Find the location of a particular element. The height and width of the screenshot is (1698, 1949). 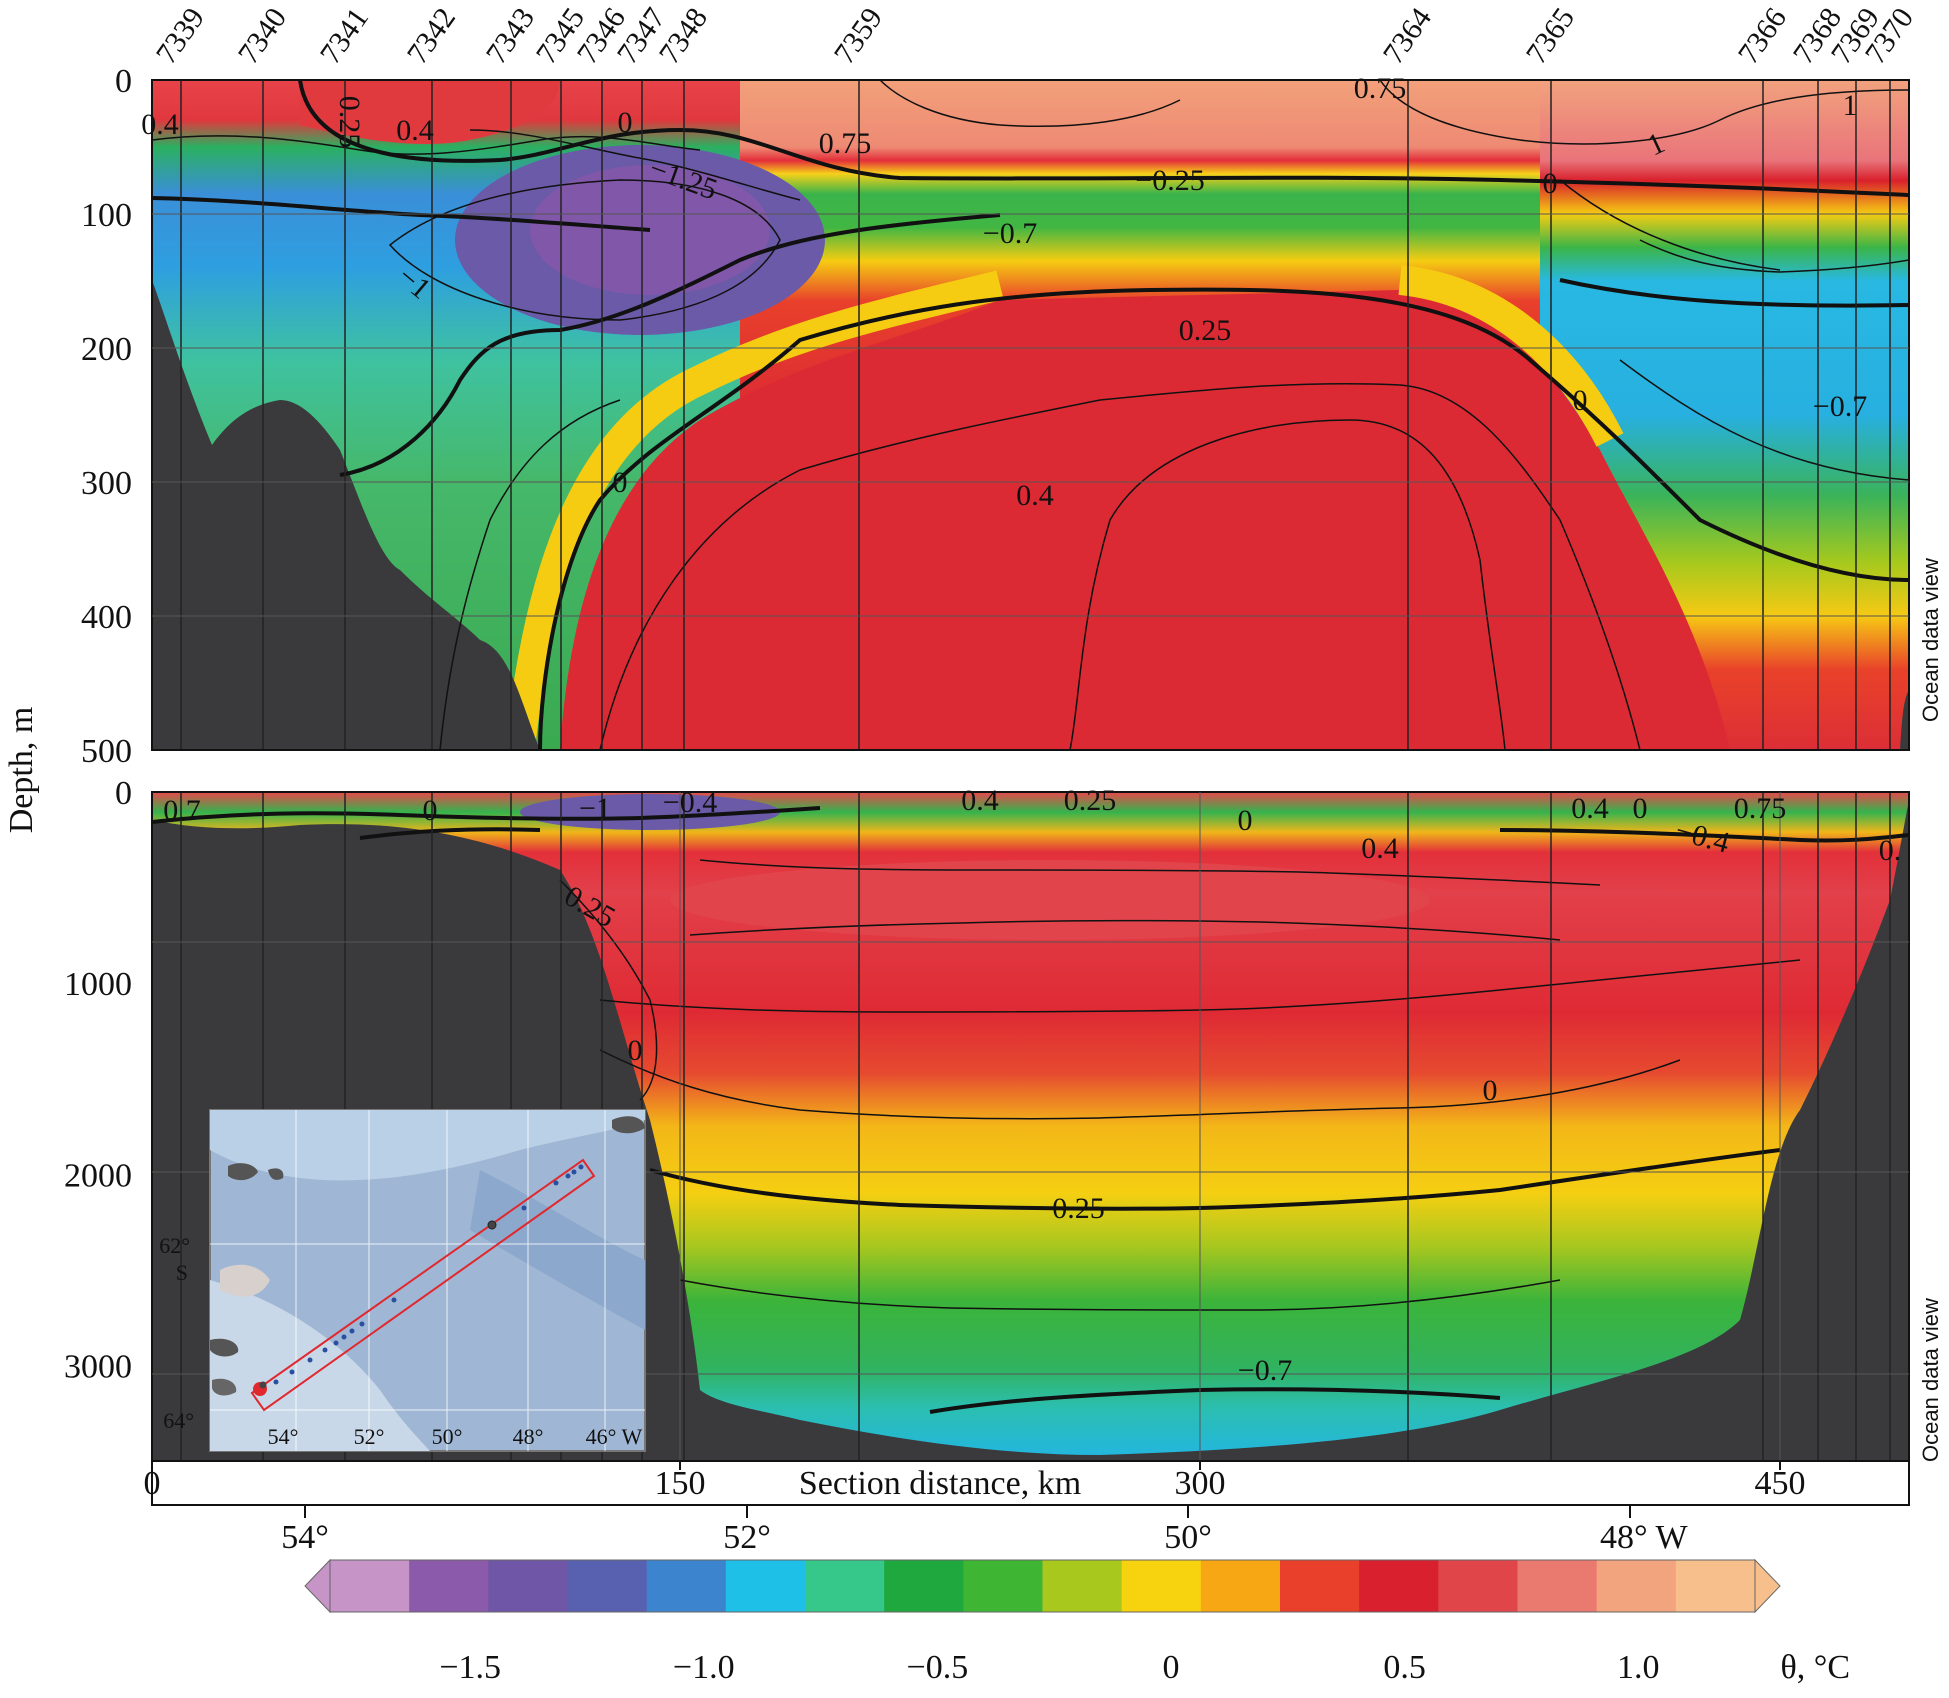

upper-bathymetry is located at coordinates (346, 515).